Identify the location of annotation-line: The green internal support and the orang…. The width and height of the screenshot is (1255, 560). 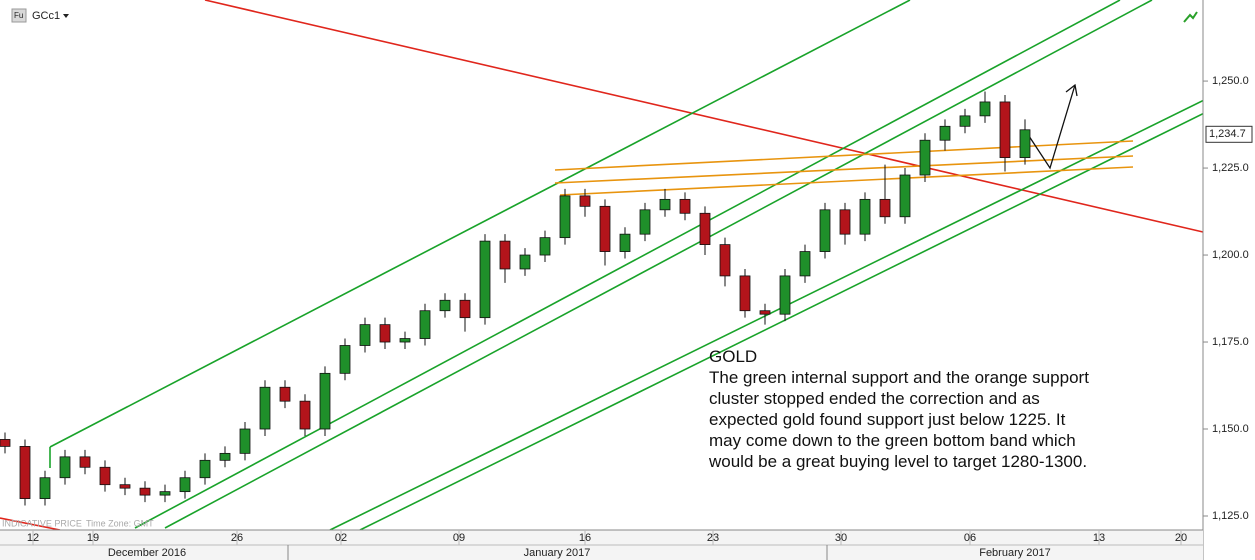
(899, 377).